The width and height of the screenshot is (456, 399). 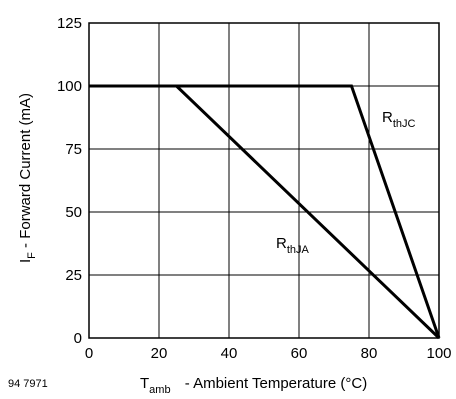 What do you see at coordinates (399, 119) in the screenshot?
I see `series-label-rthjc: RthJC` at bounding box center [399, 119].